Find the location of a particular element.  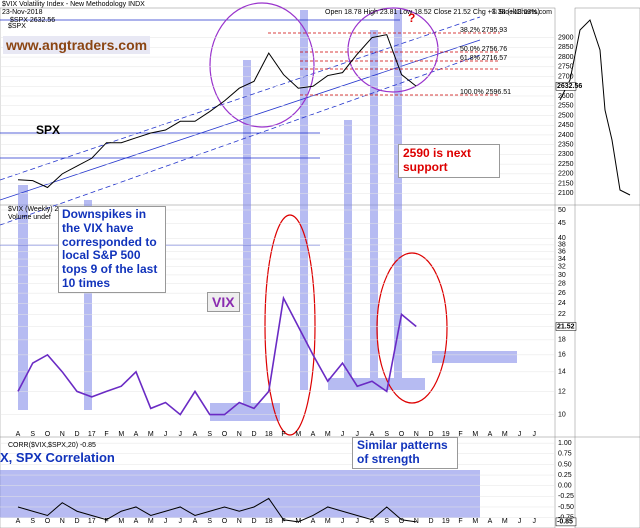

fib-label: 100.0% 2596.51 is located at coordinates (485, 92).